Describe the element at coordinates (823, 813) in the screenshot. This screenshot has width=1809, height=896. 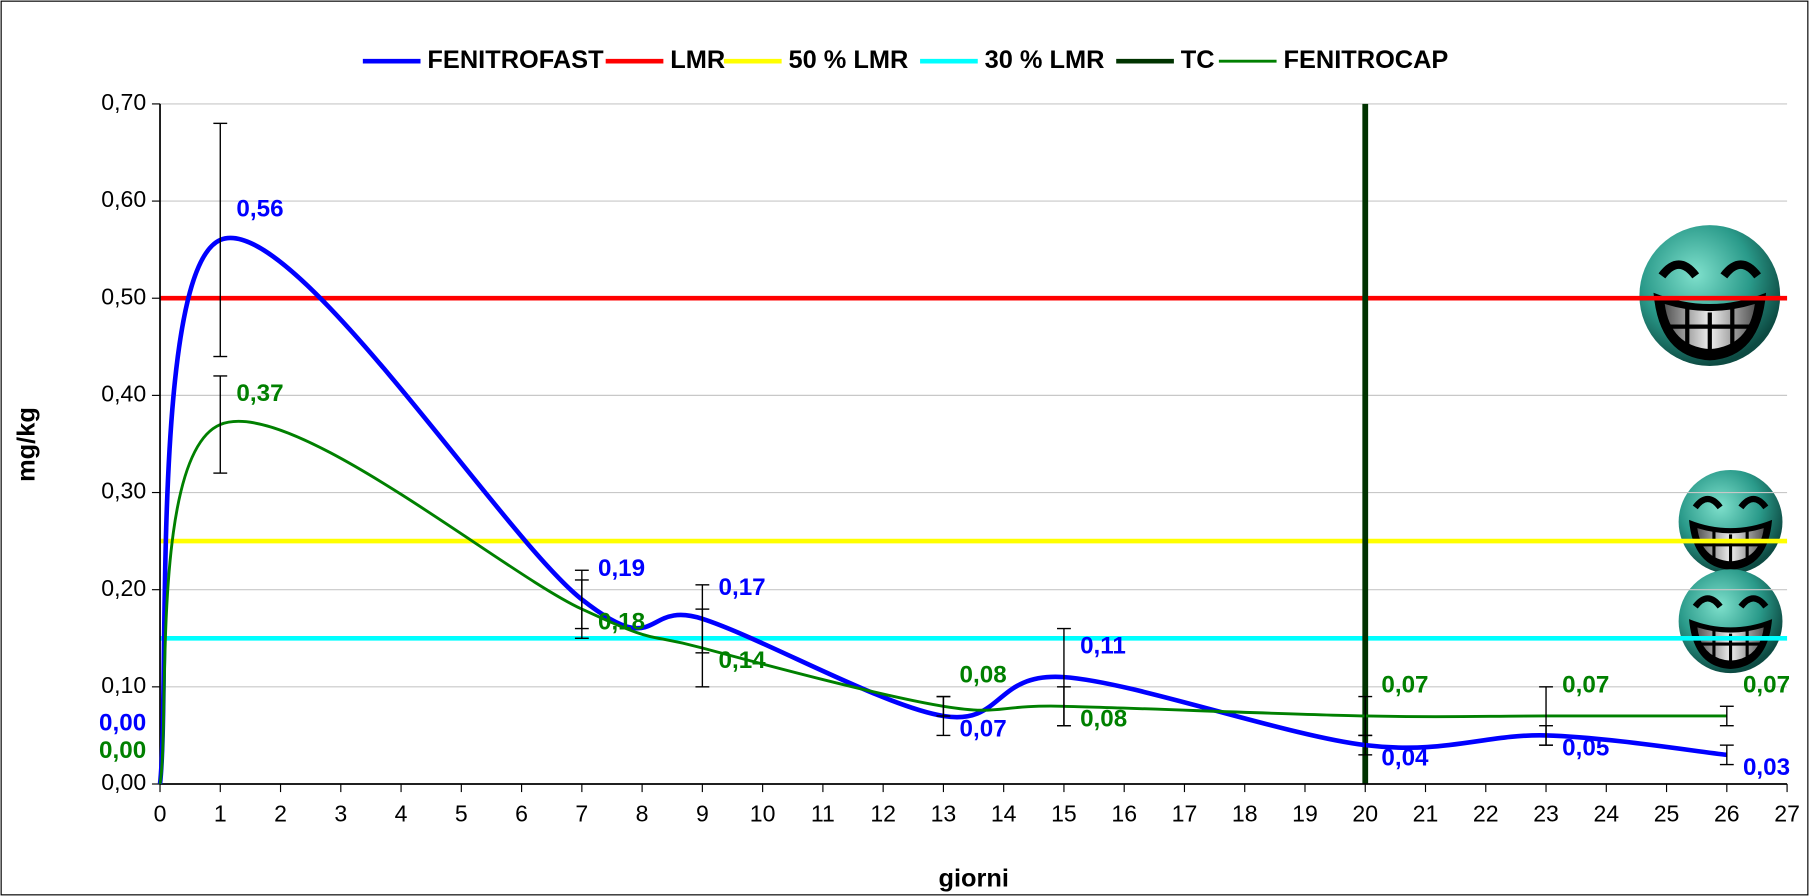
I see `x-tick-label: 11` at that location.